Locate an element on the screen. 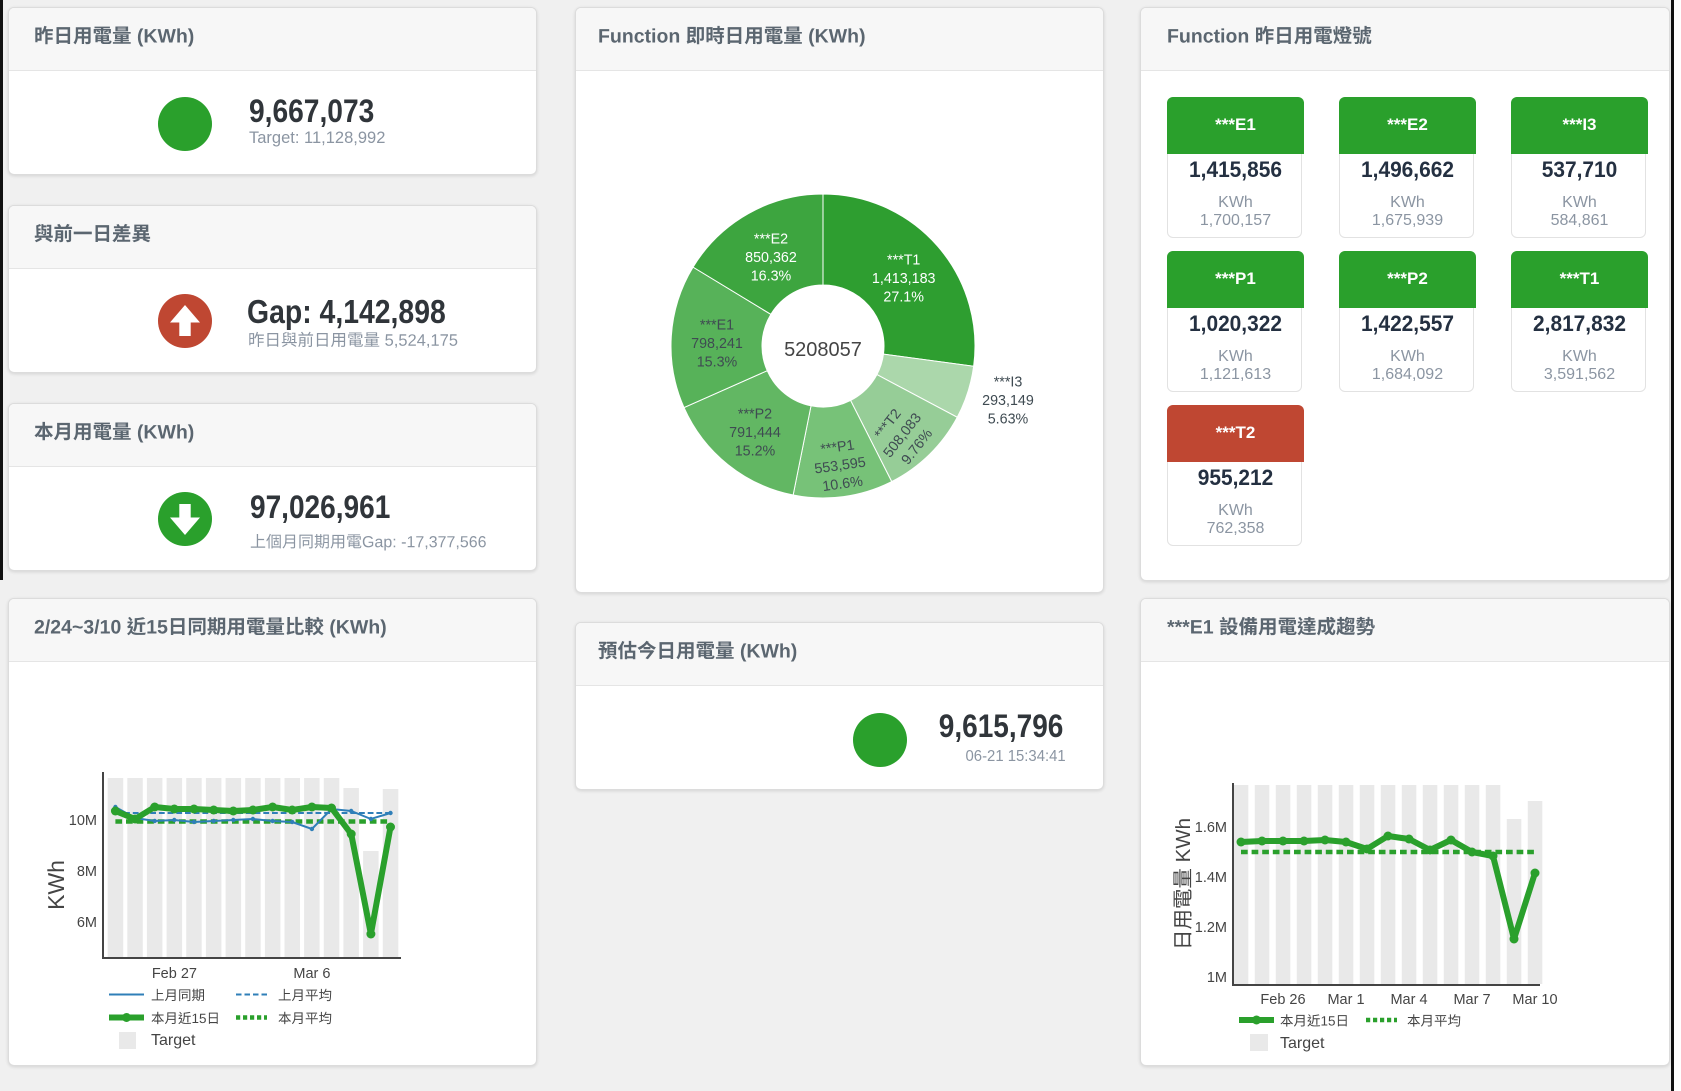 The width and height of the screenshot is (1681, 1091). svg-text: 1.6M is located at coordinates (1211, 828).